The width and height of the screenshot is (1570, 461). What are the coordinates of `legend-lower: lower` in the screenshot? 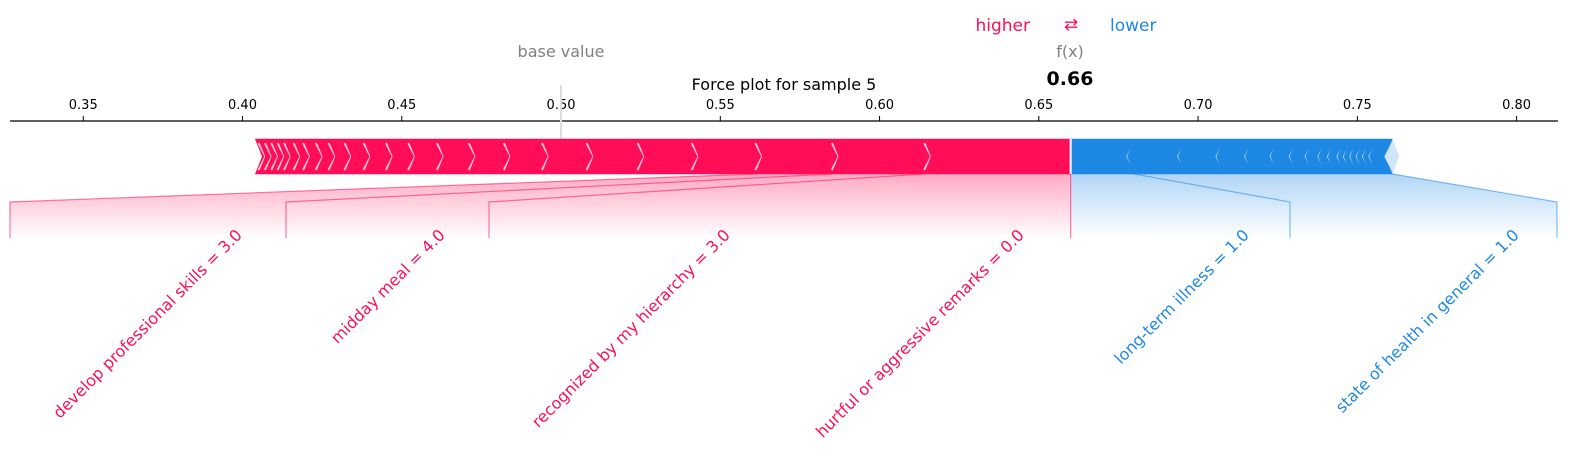 It's located at (1133, 26).